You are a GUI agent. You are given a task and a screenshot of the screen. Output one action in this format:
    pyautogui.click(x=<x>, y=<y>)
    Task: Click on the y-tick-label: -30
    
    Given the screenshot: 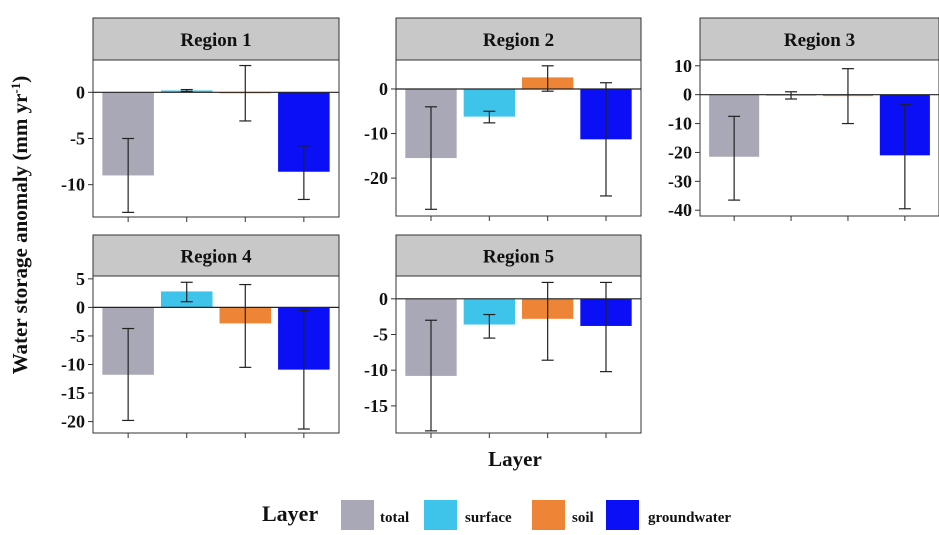 What is the action you would take?
    pyautogui.click(x=680, y=181)
    